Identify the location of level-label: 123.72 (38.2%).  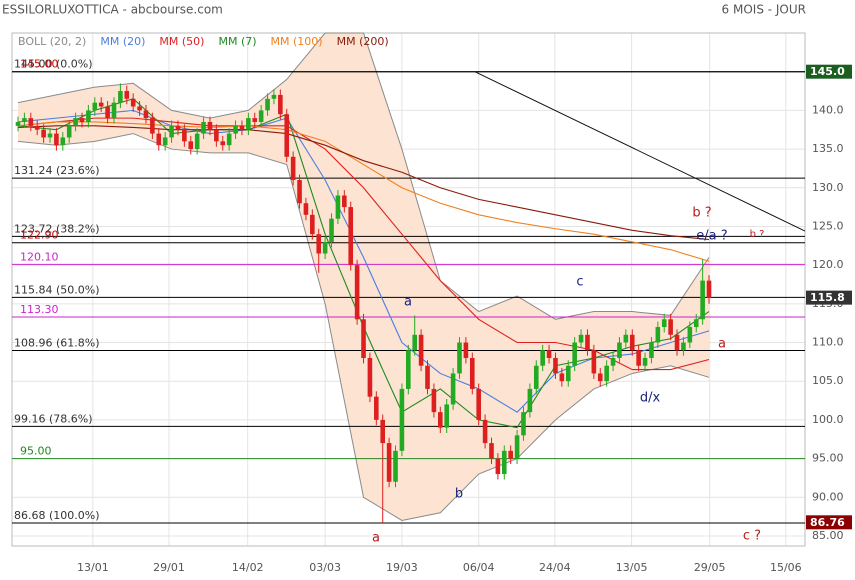
(57, 228).